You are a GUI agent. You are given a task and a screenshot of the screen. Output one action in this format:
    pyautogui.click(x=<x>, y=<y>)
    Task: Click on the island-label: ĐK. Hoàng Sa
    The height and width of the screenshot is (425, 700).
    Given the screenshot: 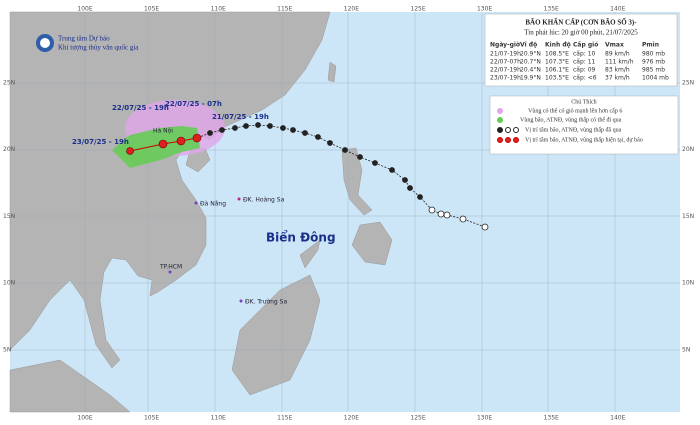 What is the action you would take?
    pyautogui.click(x=264, y=200)
    